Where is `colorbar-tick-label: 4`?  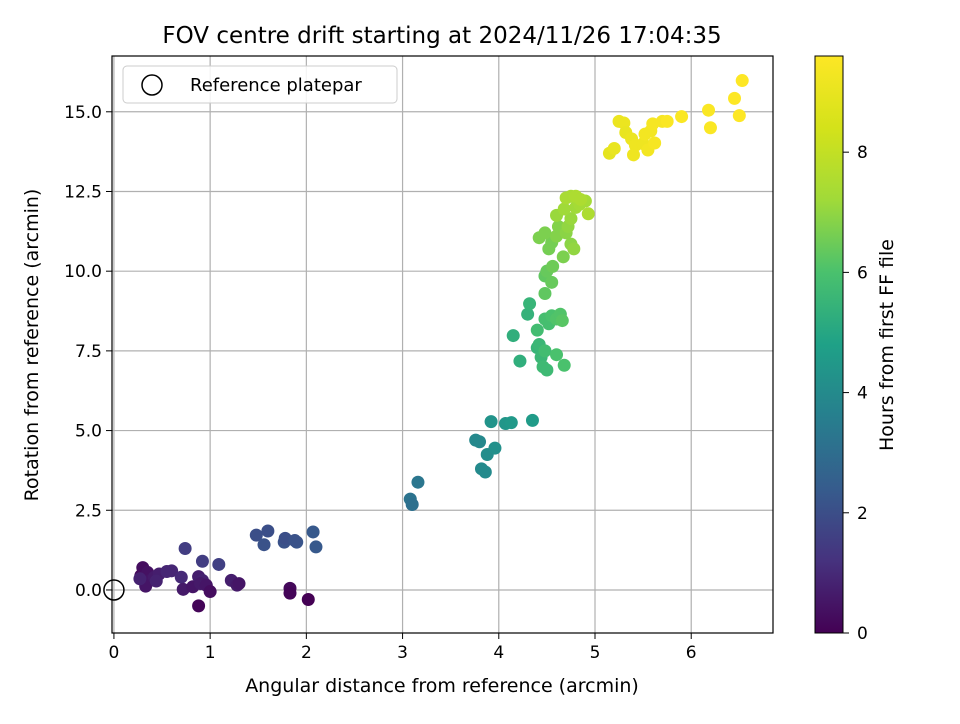
colorbar-tick-label: 4 is located at coordinates (862, 394).